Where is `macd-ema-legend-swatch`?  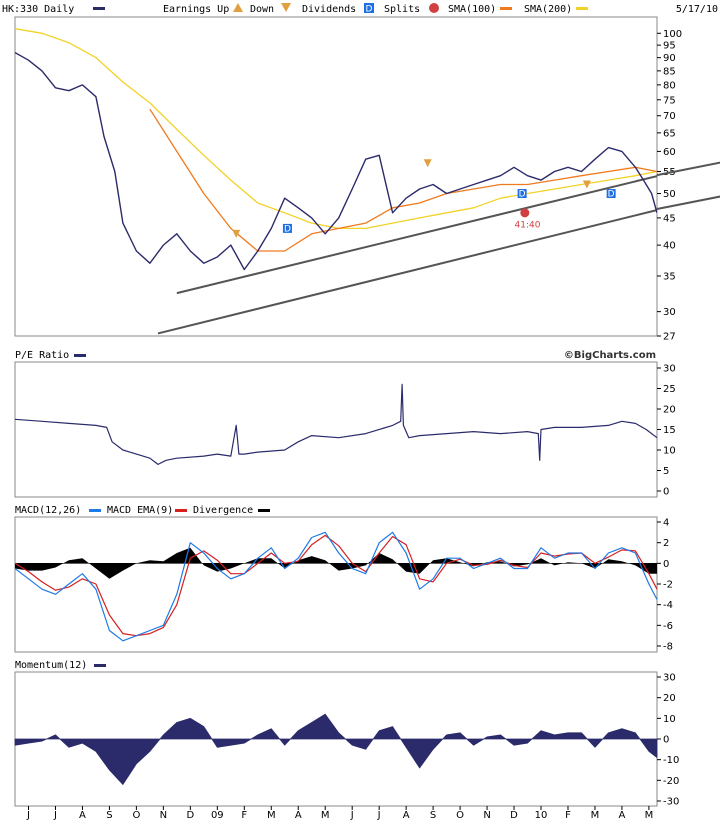 macd-ema-legend-swatch is located at coordinates (181, 510).